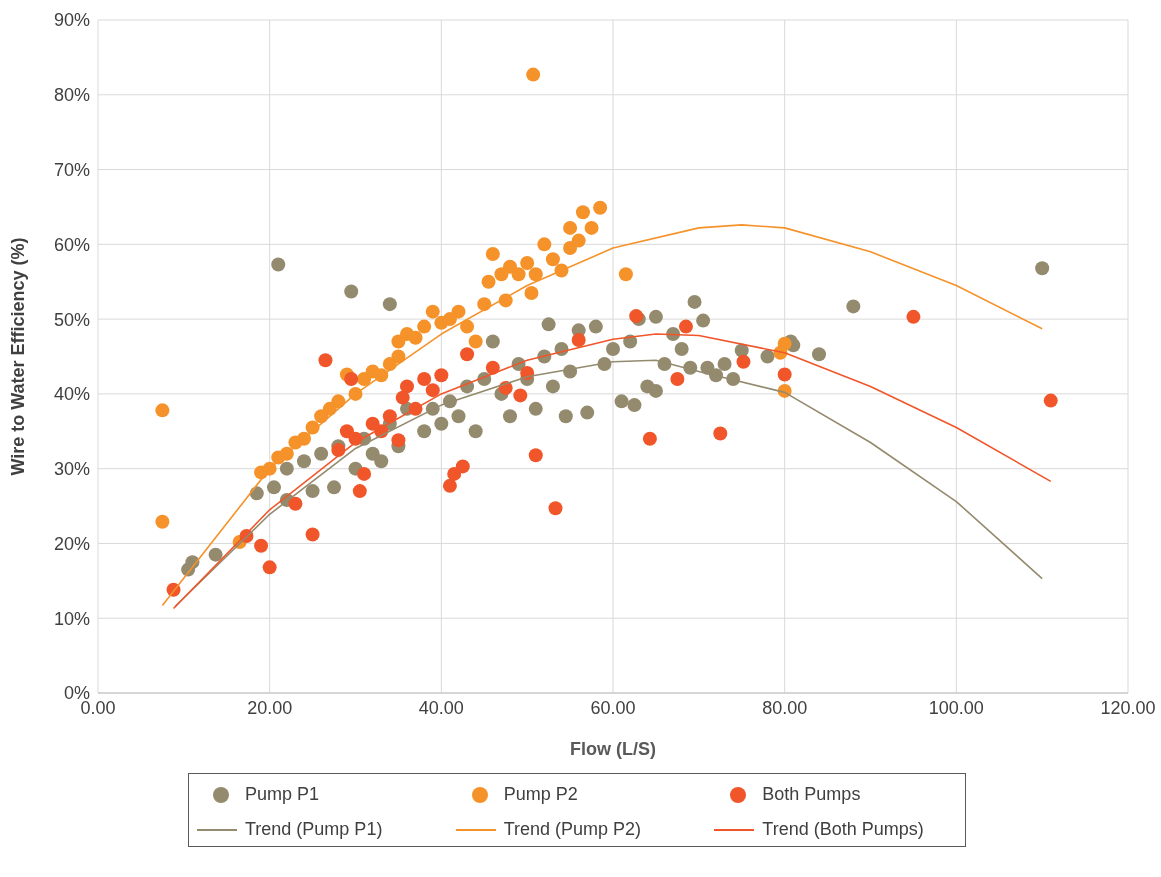 This screenshot has width=1161, height=877. Describe the element at coordinates (71, 543) in the screenshot. I see `y-tick-label: 20%` at that location.